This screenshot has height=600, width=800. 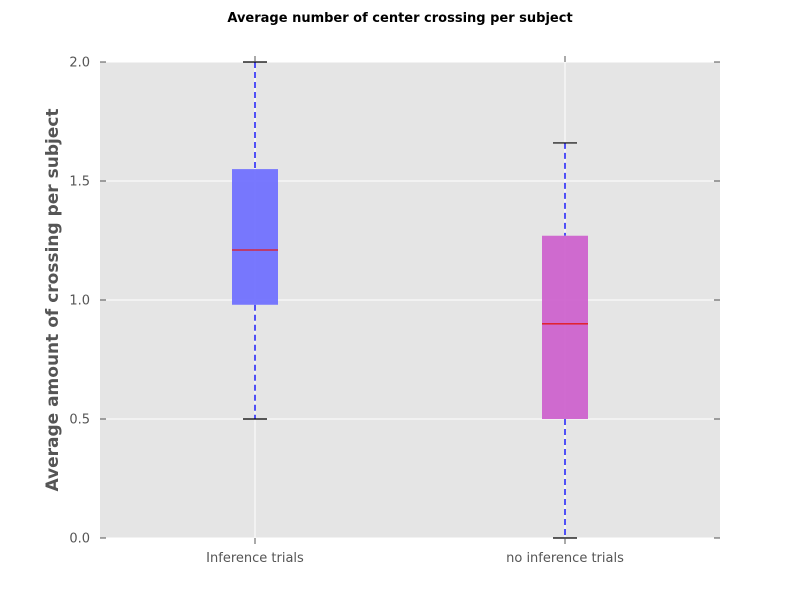 What do you see at coordinates (53, 299) in the screenshot?
I see `y-axis-label: Average amount of crossing per subject` at bounding box center [53, 299].